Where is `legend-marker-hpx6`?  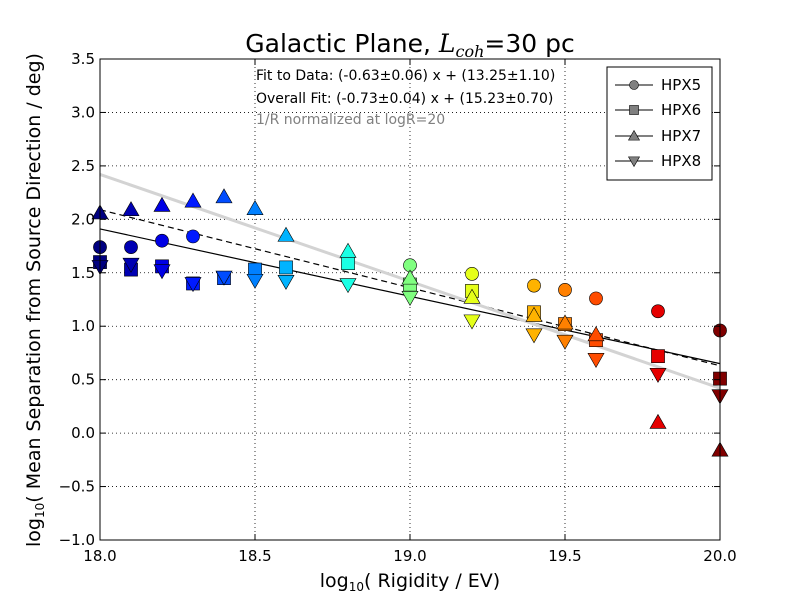
legend-marker-hpx6 is located at coordinates (634, 110).